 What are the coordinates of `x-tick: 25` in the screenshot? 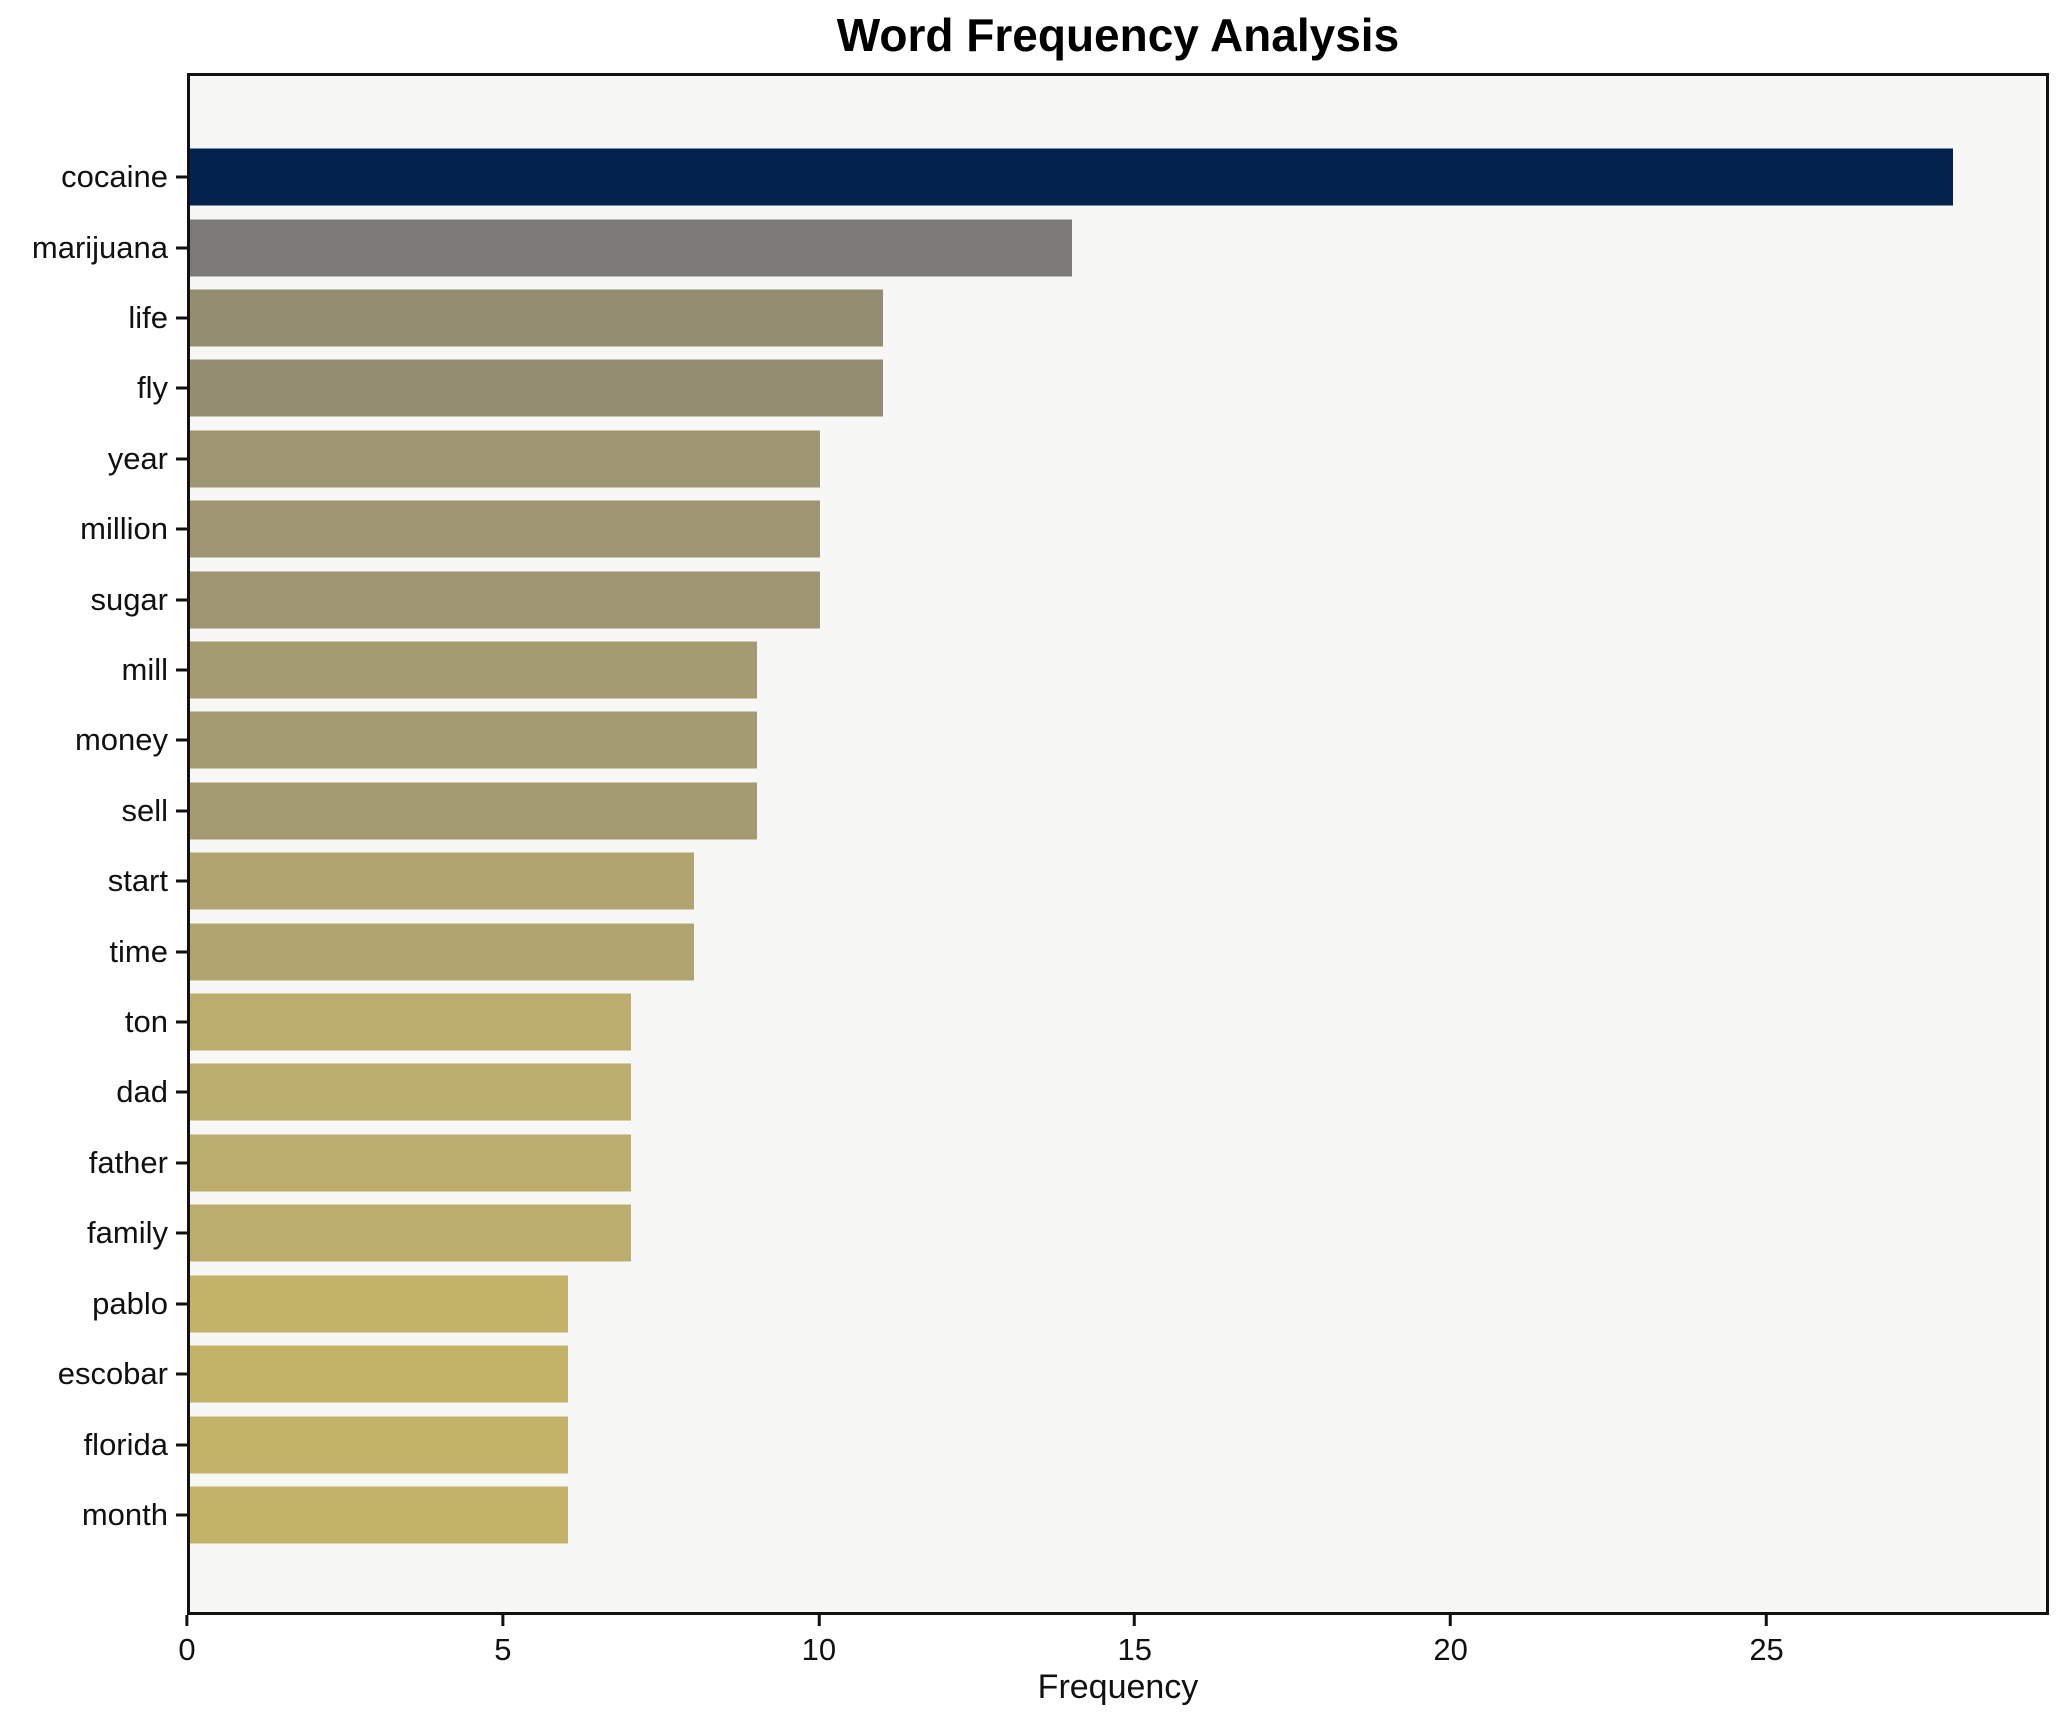 It's located at (1766, 1641).